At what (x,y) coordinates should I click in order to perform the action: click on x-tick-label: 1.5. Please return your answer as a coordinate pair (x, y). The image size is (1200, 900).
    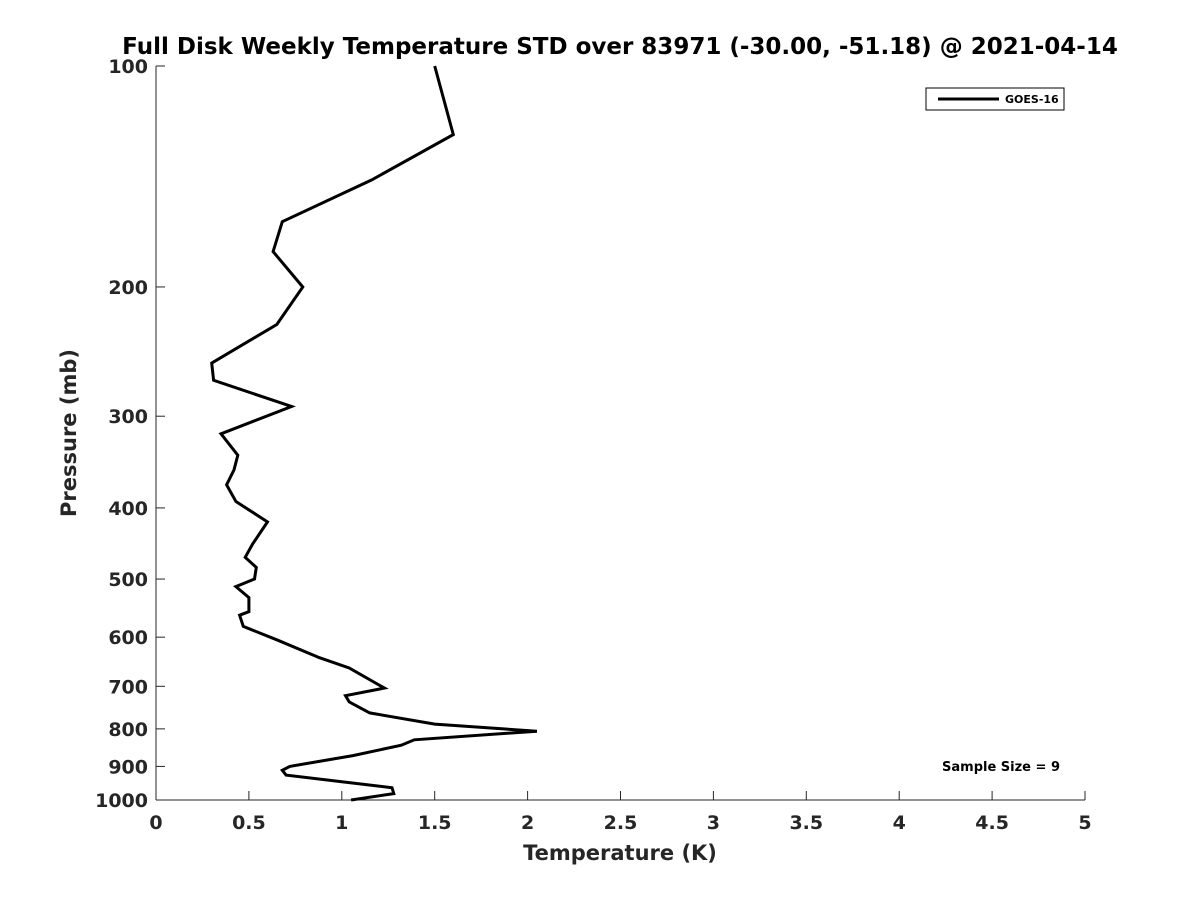
    Looking at the image, I should click on (435, 823).